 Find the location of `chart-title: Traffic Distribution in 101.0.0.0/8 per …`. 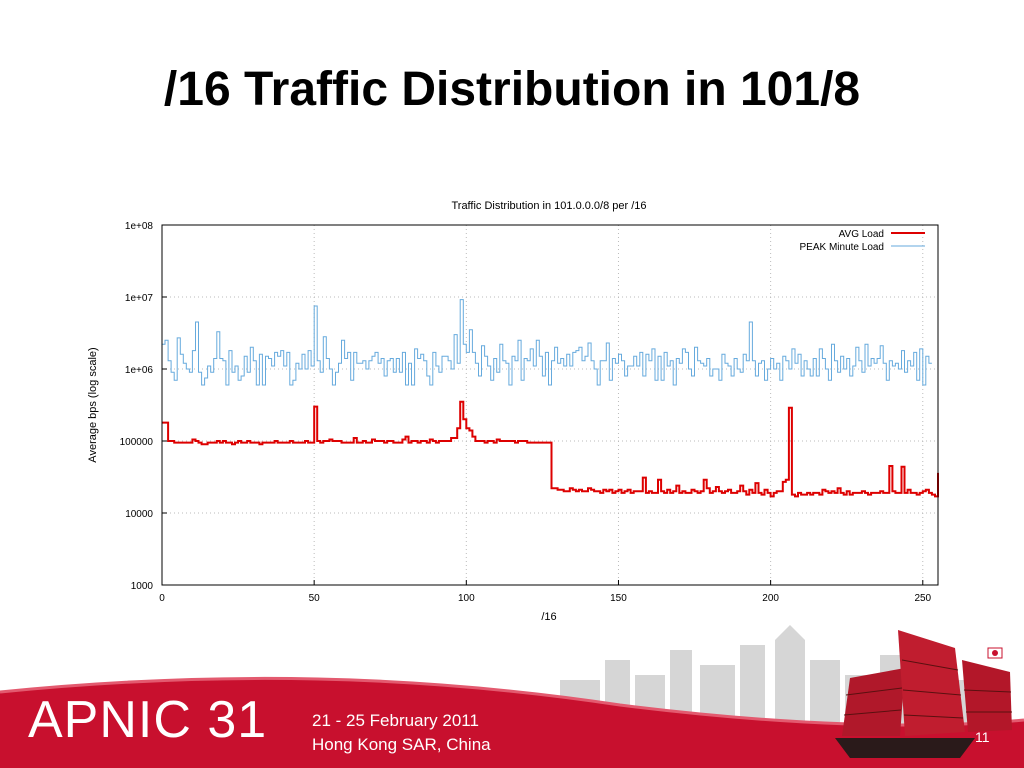

chart-title: Traffic Distribution in 101.0.0.0/8 per … is located at coordinates (548, 206).